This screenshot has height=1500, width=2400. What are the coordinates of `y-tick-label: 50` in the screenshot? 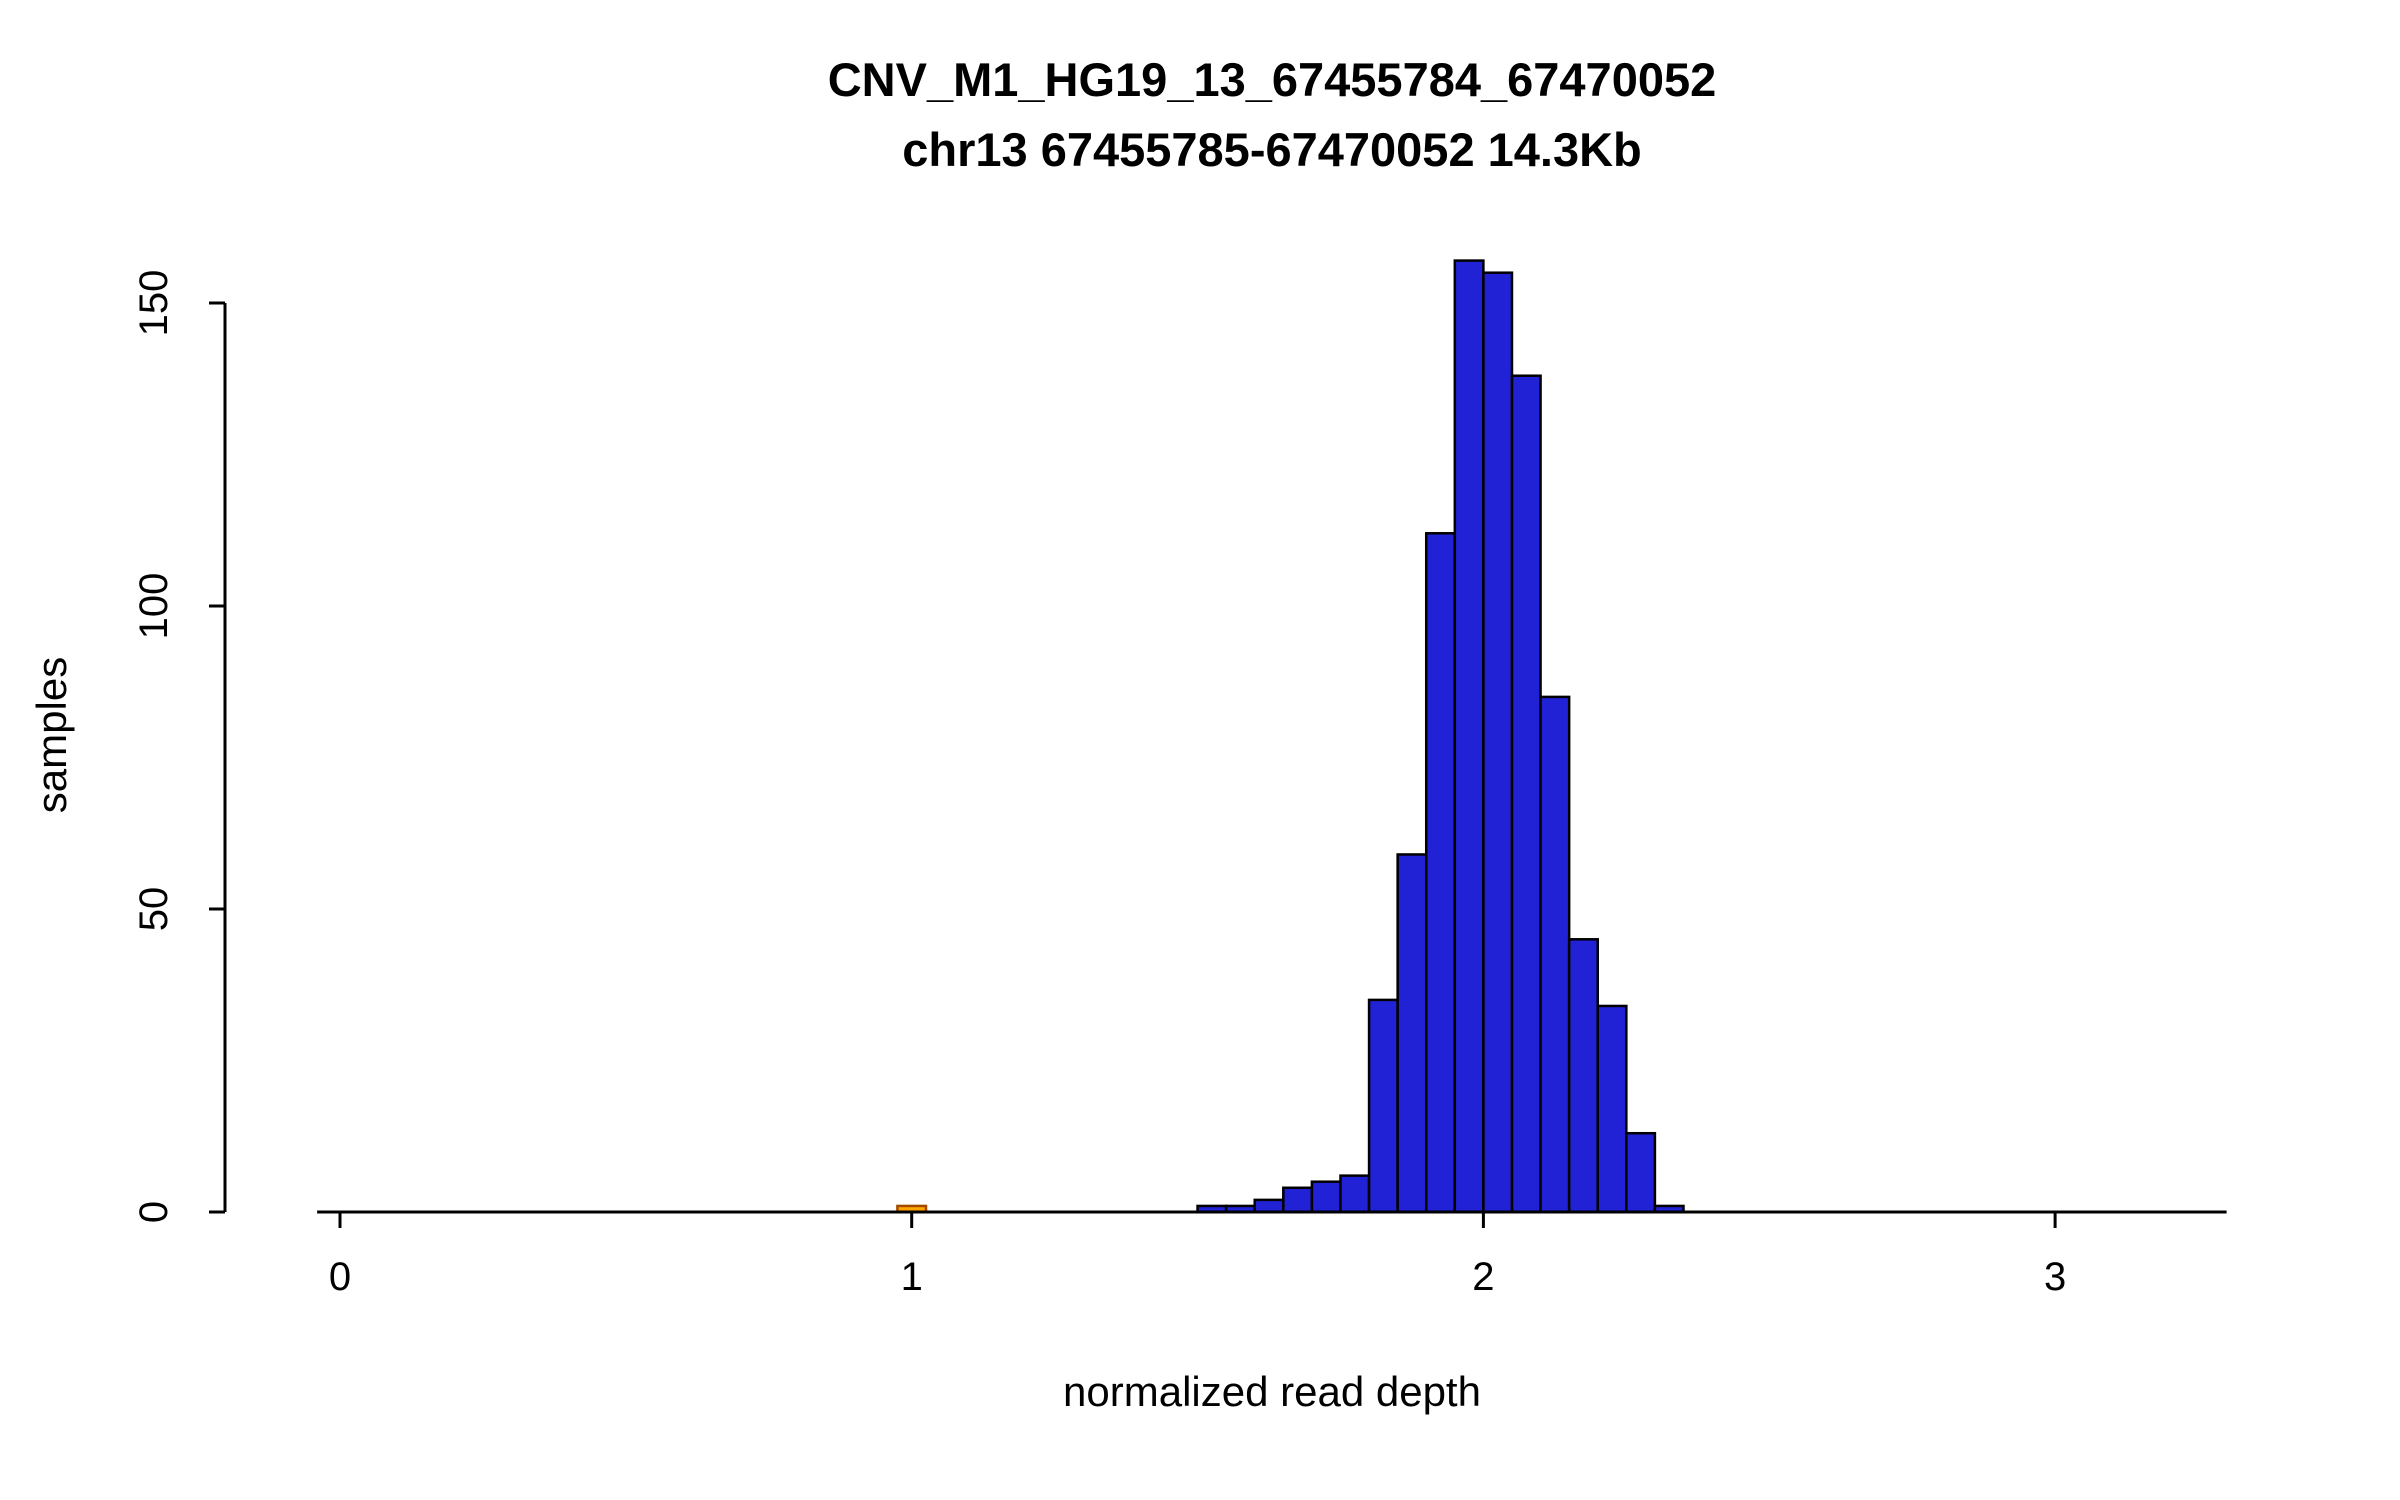 It's located at (154, 909).